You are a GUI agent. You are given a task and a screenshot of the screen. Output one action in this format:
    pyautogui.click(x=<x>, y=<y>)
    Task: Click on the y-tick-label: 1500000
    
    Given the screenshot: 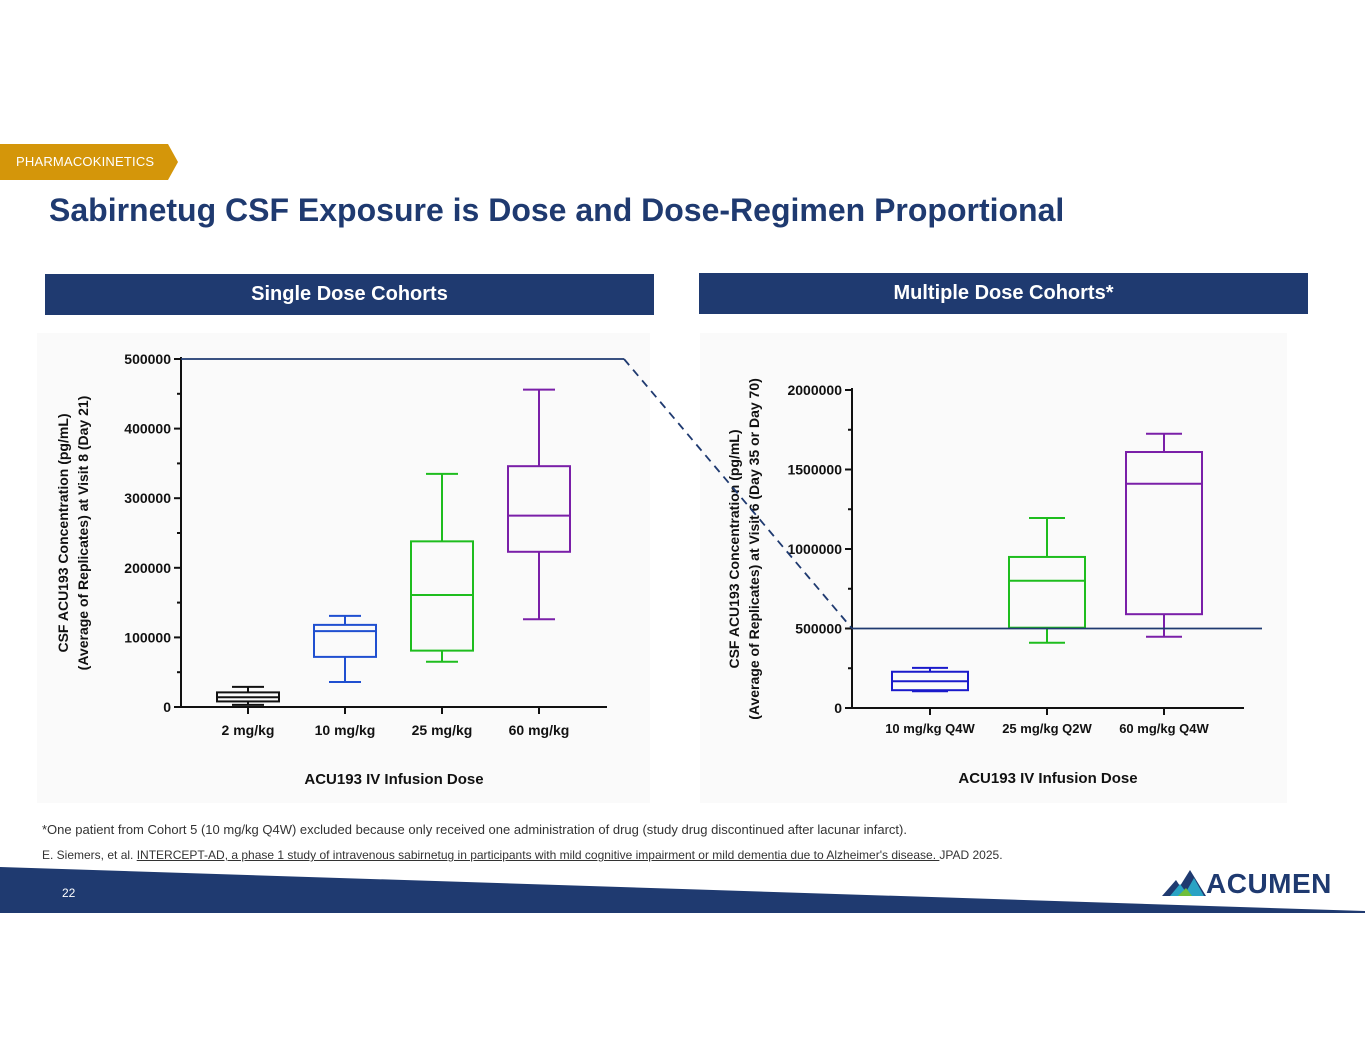 What is the action you would take?
    pyautogui.click(x=814, y=470)
    